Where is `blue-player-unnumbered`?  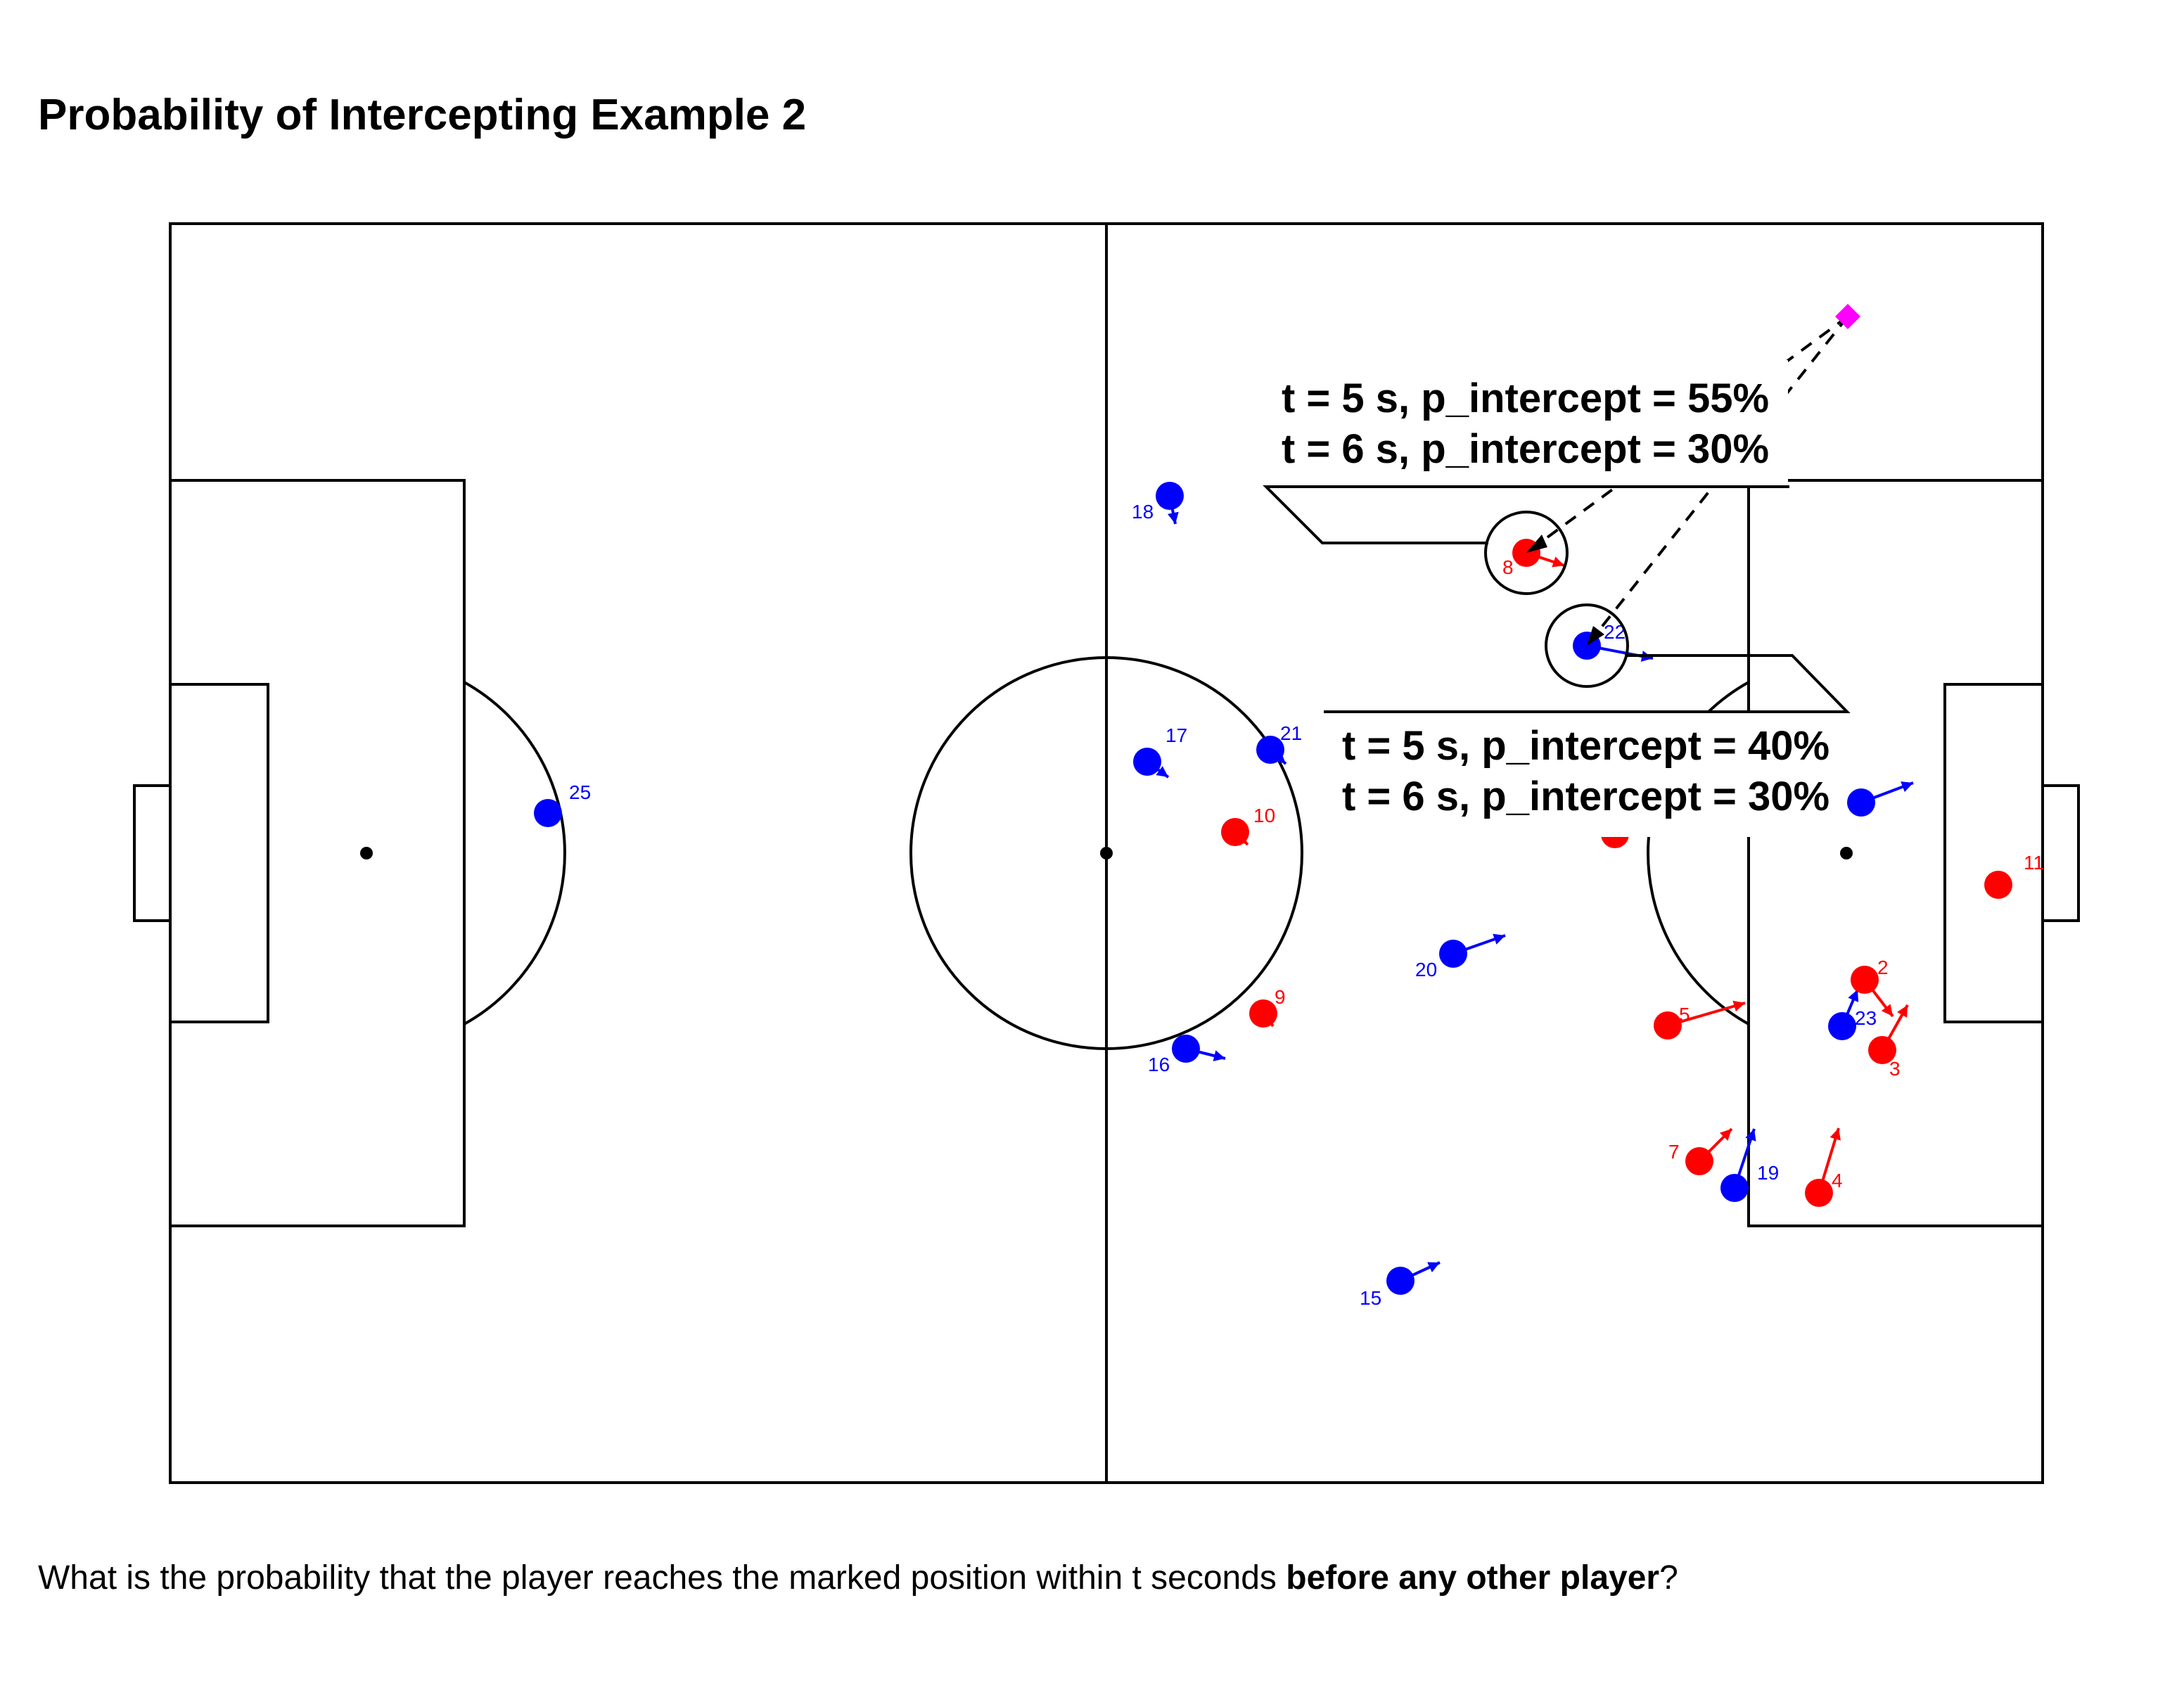 blue-player-unnumbered is located at coordinates (1880, 799).